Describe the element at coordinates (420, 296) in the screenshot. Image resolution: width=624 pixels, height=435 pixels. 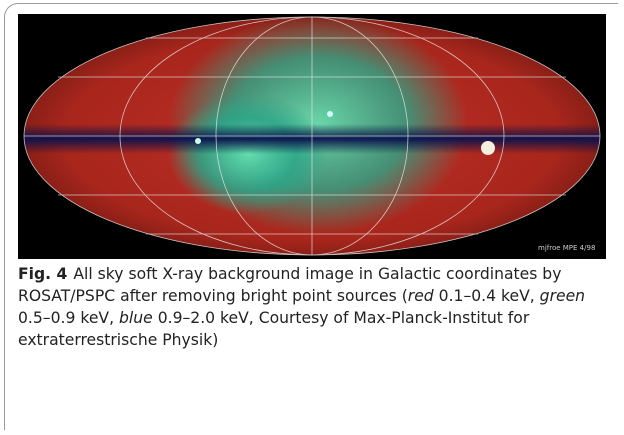
I see `caption-italic: red` at that location.